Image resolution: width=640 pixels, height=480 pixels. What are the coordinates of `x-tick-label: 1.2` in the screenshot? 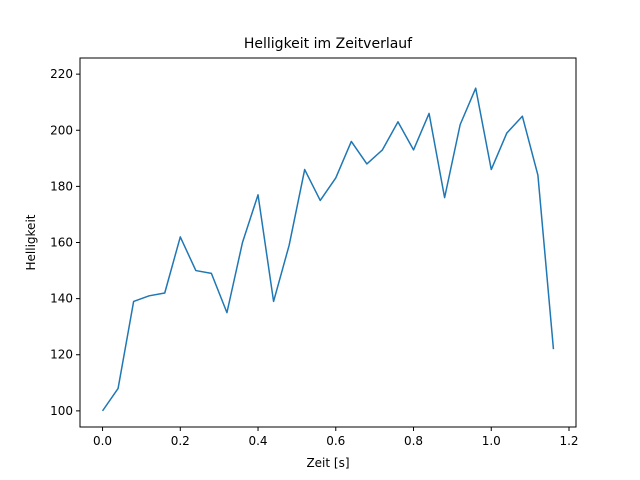 It's located at (568, 441).